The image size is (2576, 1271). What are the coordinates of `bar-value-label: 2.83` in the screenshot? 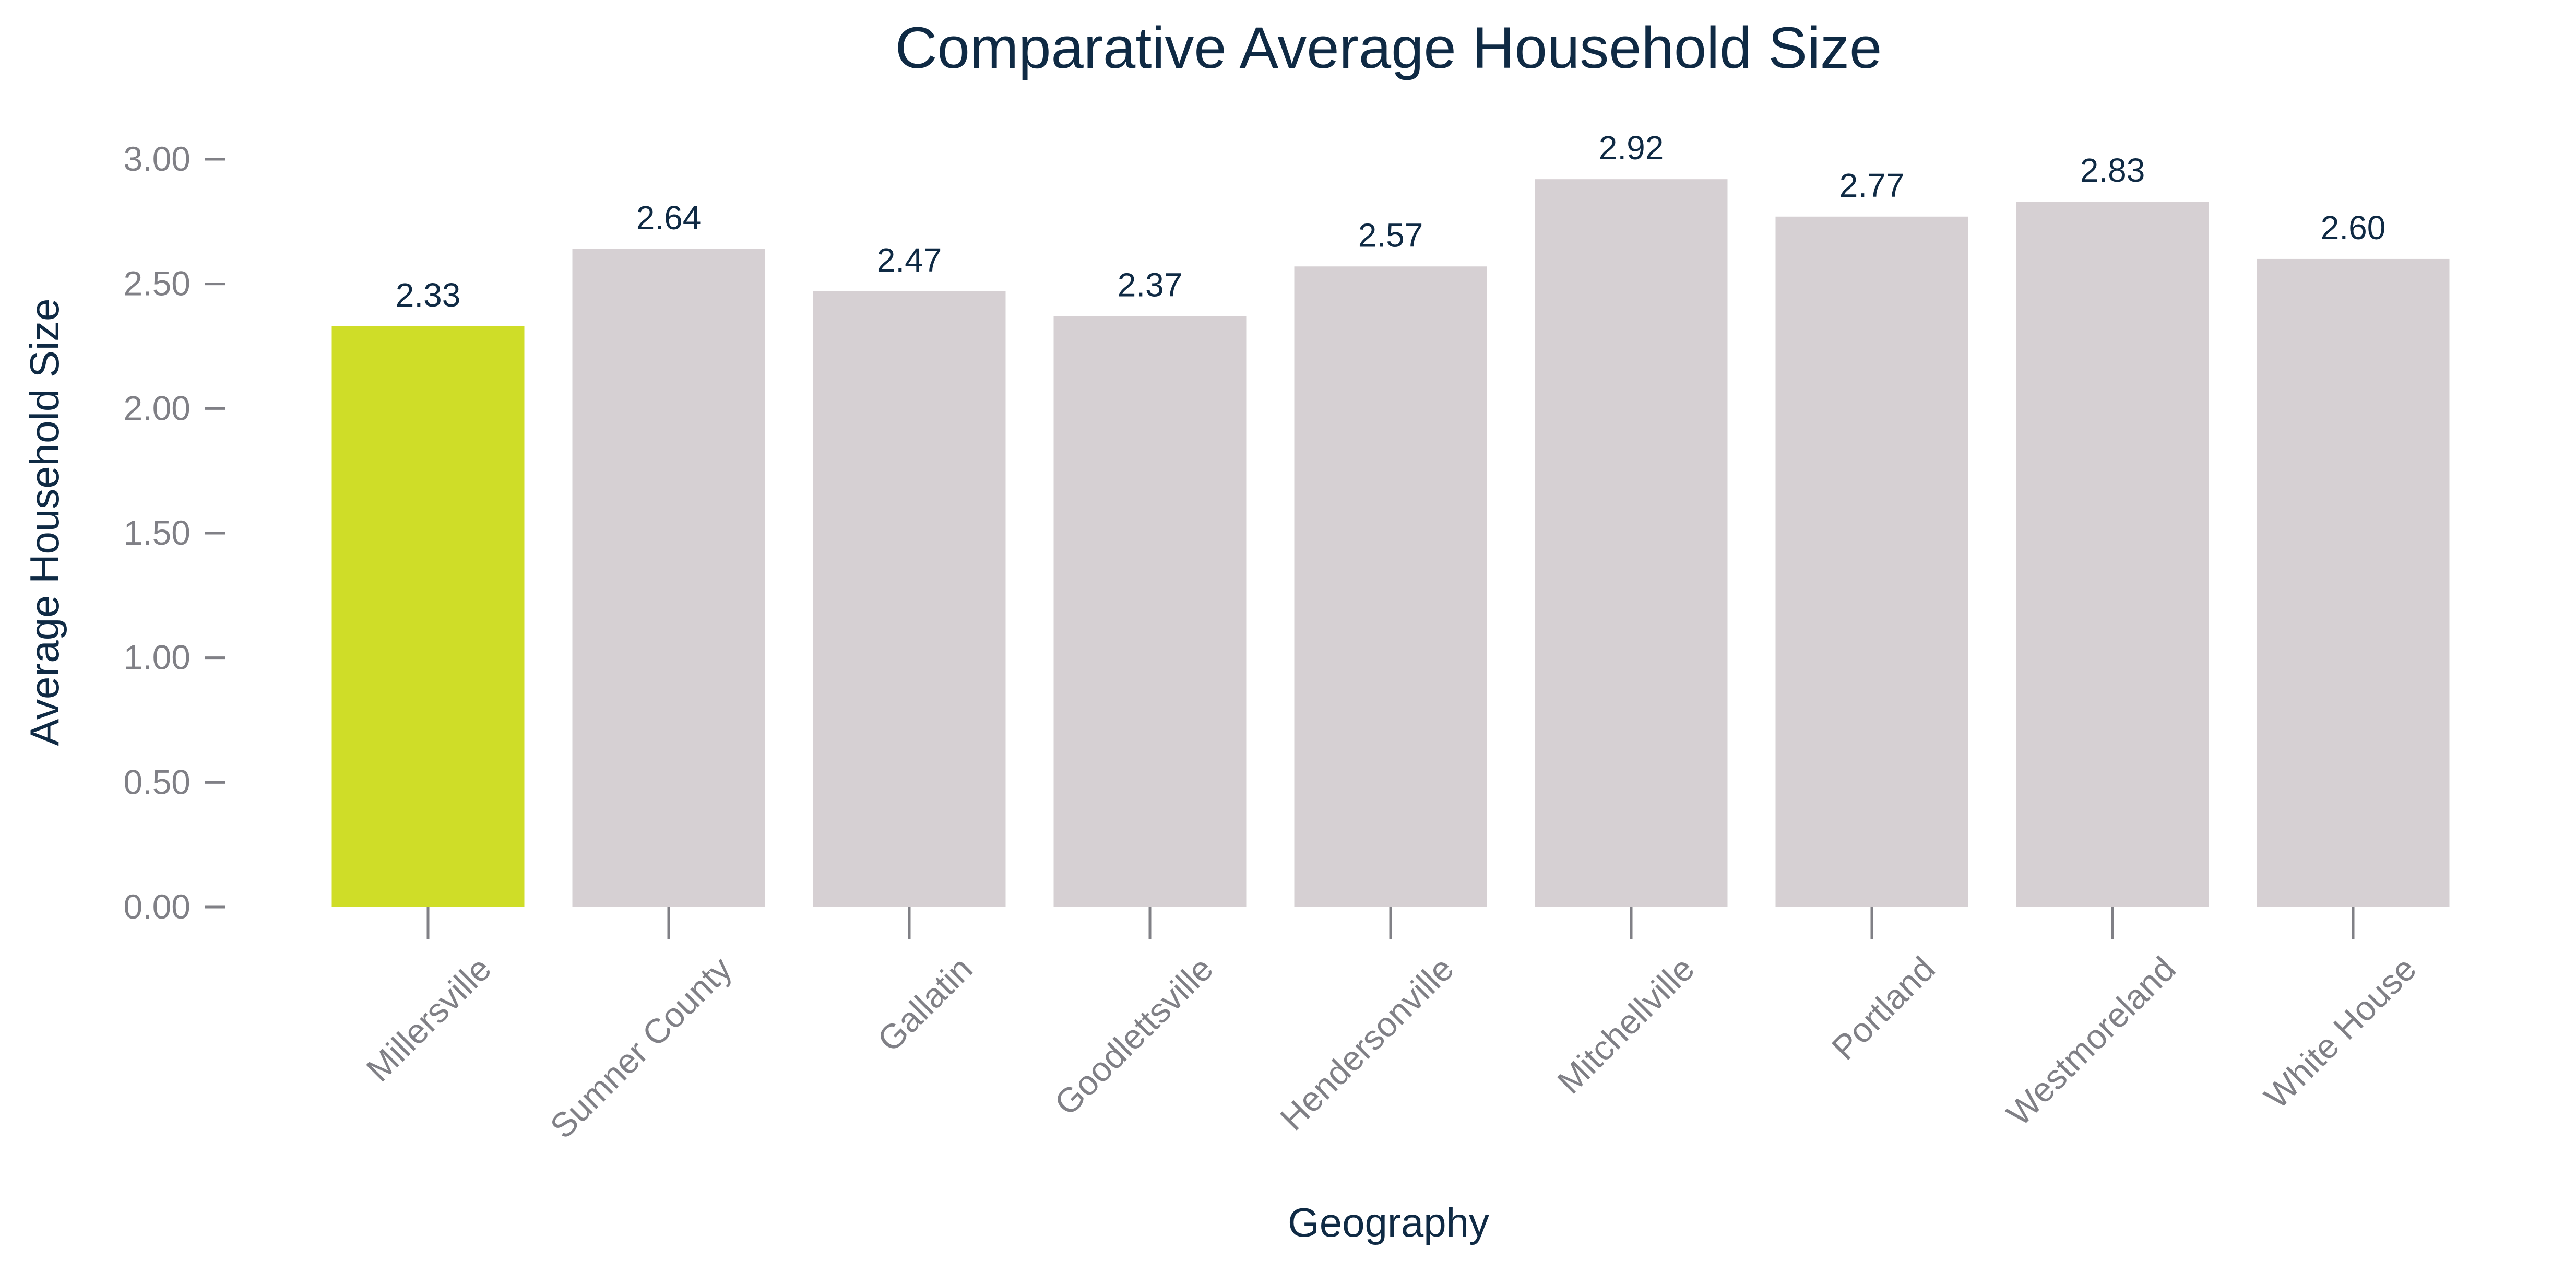 It's located at (2112, 170).